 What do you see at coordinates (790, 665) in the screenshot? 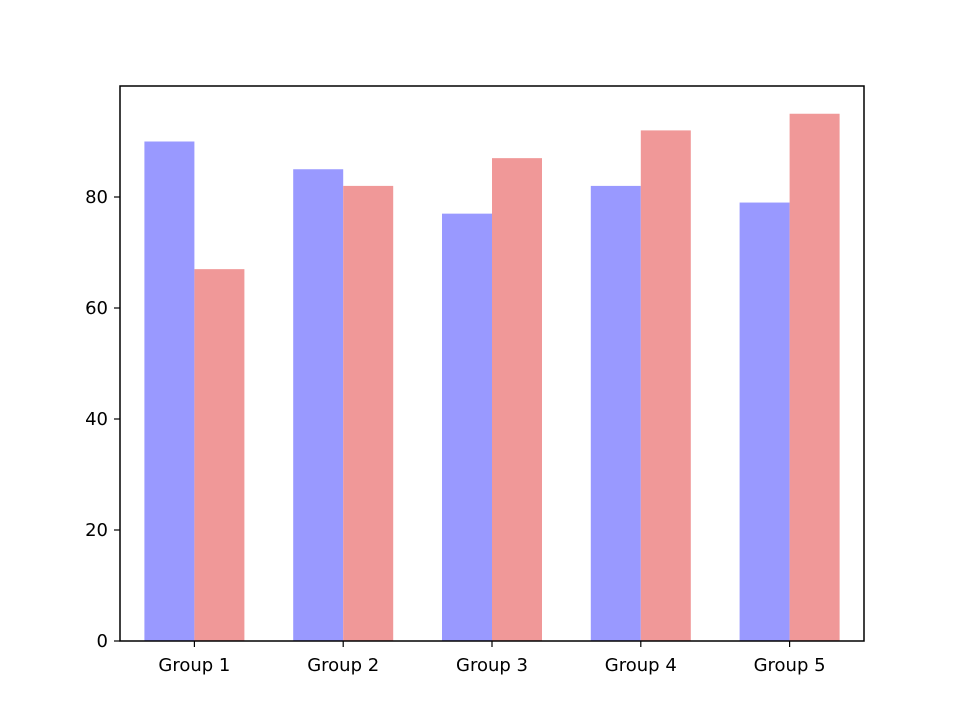
I see `x-tick-label: Group 5` at bounding box center [790, 665].